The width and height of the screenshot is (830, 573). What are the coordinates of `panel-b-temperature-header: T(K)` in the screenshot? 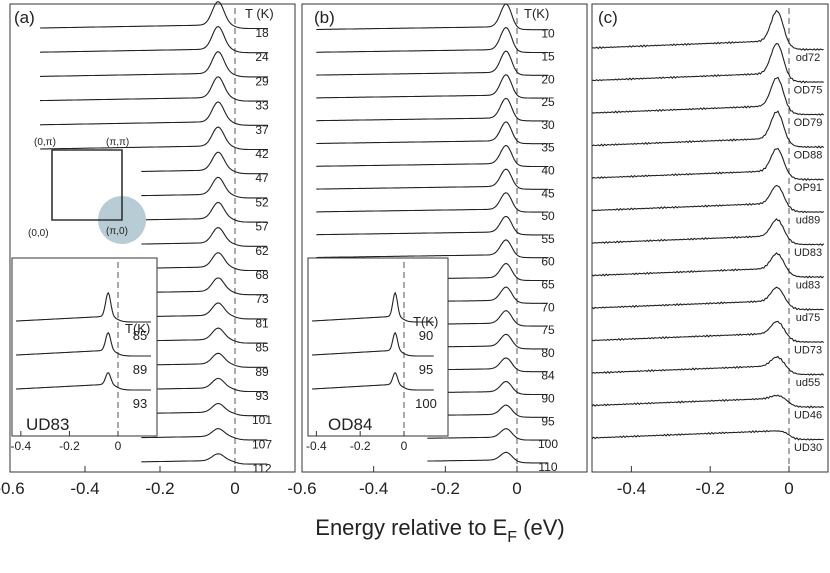 It's located at (536, 13).